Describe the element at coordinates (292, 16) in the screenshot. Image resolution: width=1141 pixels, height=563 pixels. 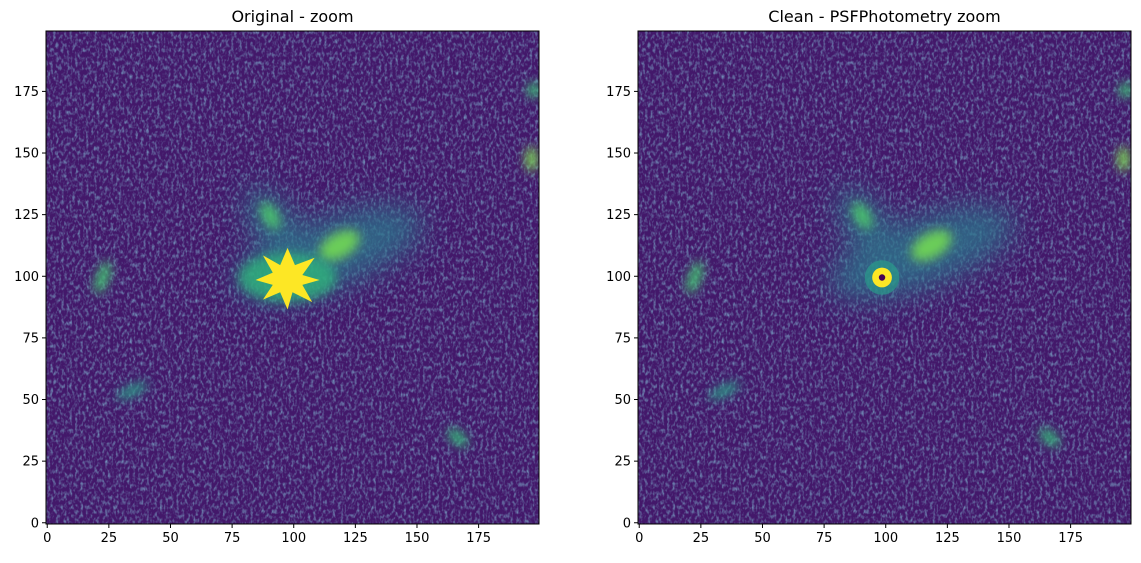
I see `chart-title: Original - zoom` at that location.